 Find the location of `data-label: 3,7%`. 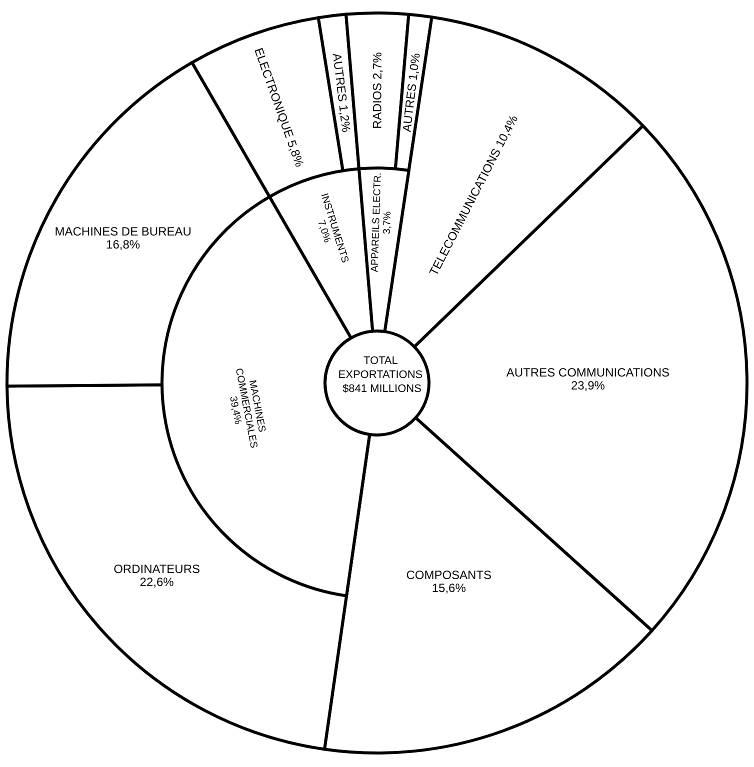

data-label: 3,7% is located at coordinates (388, 222).